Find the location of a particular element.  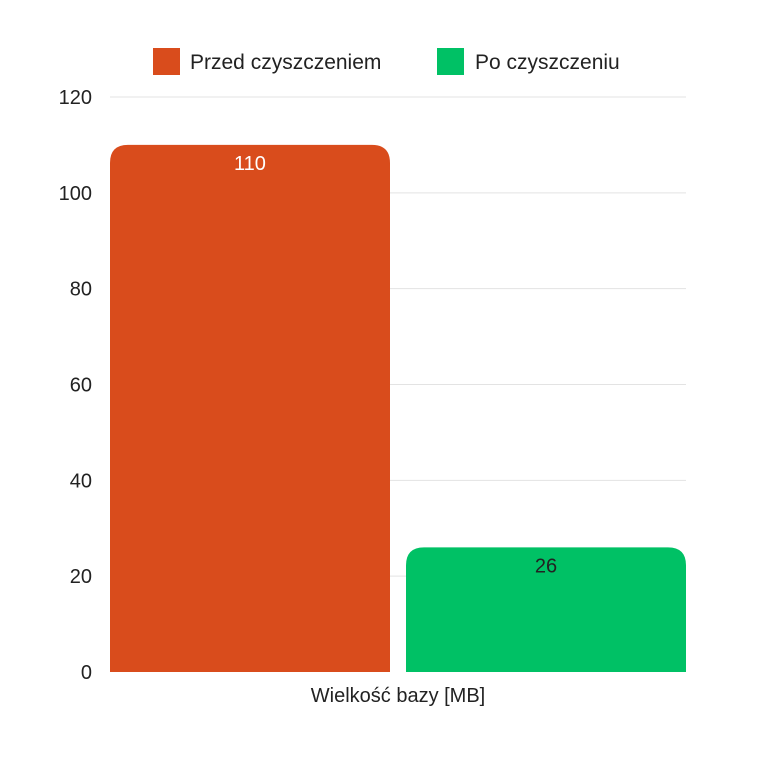

y-axis-ticks: 0 20 40 60 80 100 120 is located at coordinates (75, 385).